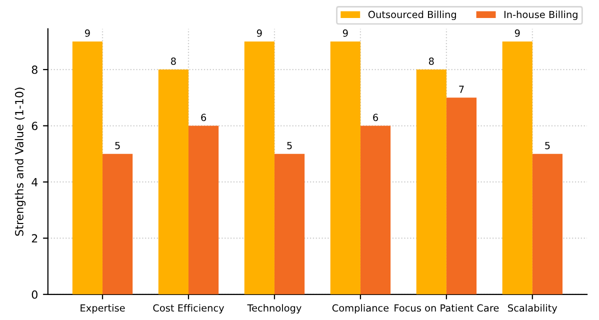 The image size is (599, 320). What do you see at coordinates (188, 309) in the screenshot?
I see `x-tick-label: Cost Efficiency` at bounding box center [188, 309].